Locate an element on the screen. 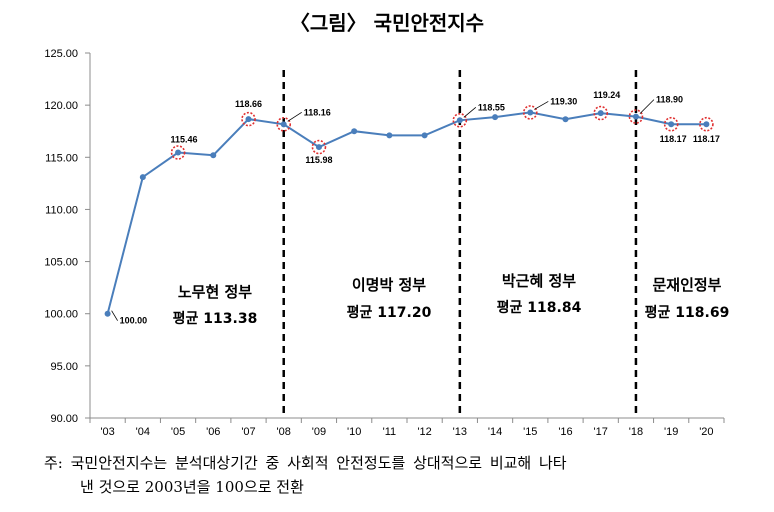  y-tick-label: 95.00 is located at coordinates (64, 367).